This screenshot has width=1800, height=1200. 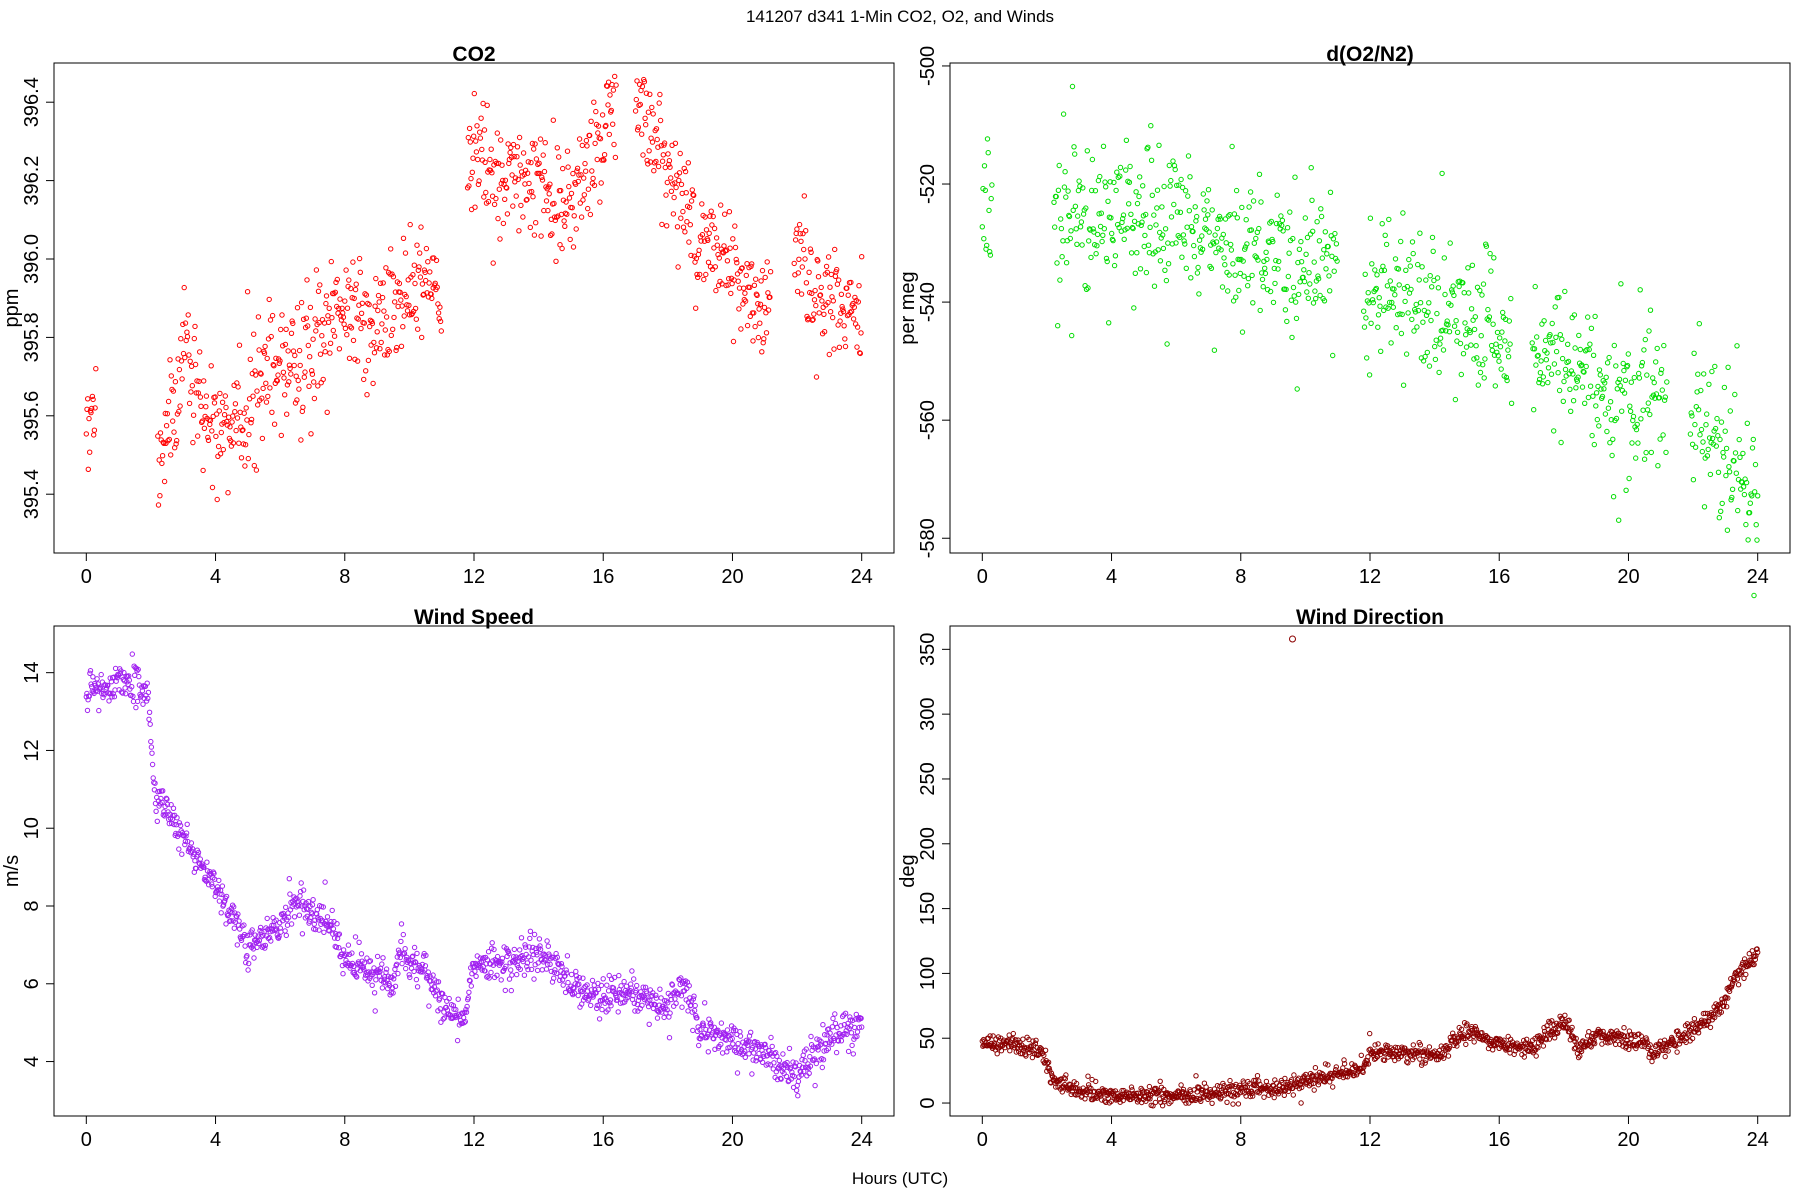 I want to click on co2-ytick-label: 396.4, so click(x=32, y=102).